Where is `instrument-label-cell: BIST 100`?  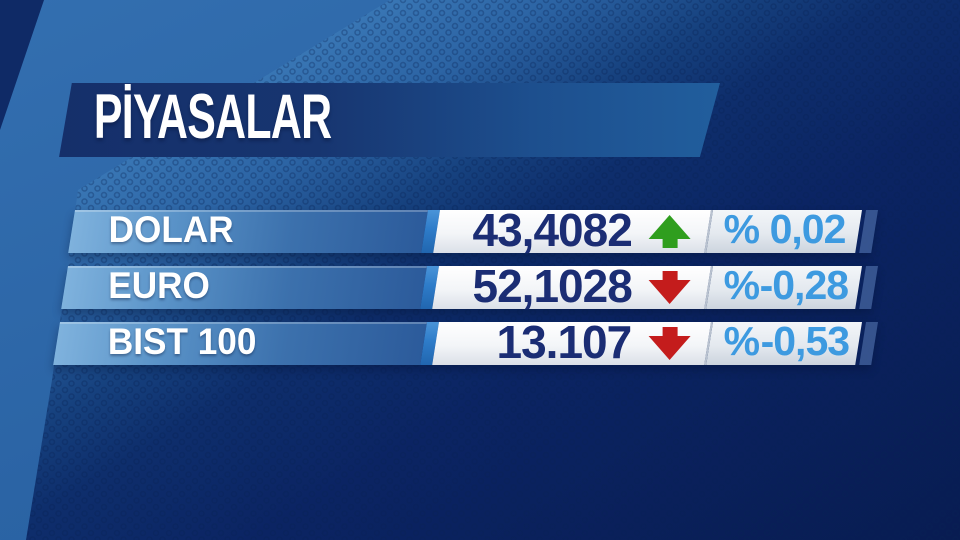
instrument-label-cell: BIST 100 is located at coordinates (240, 343).